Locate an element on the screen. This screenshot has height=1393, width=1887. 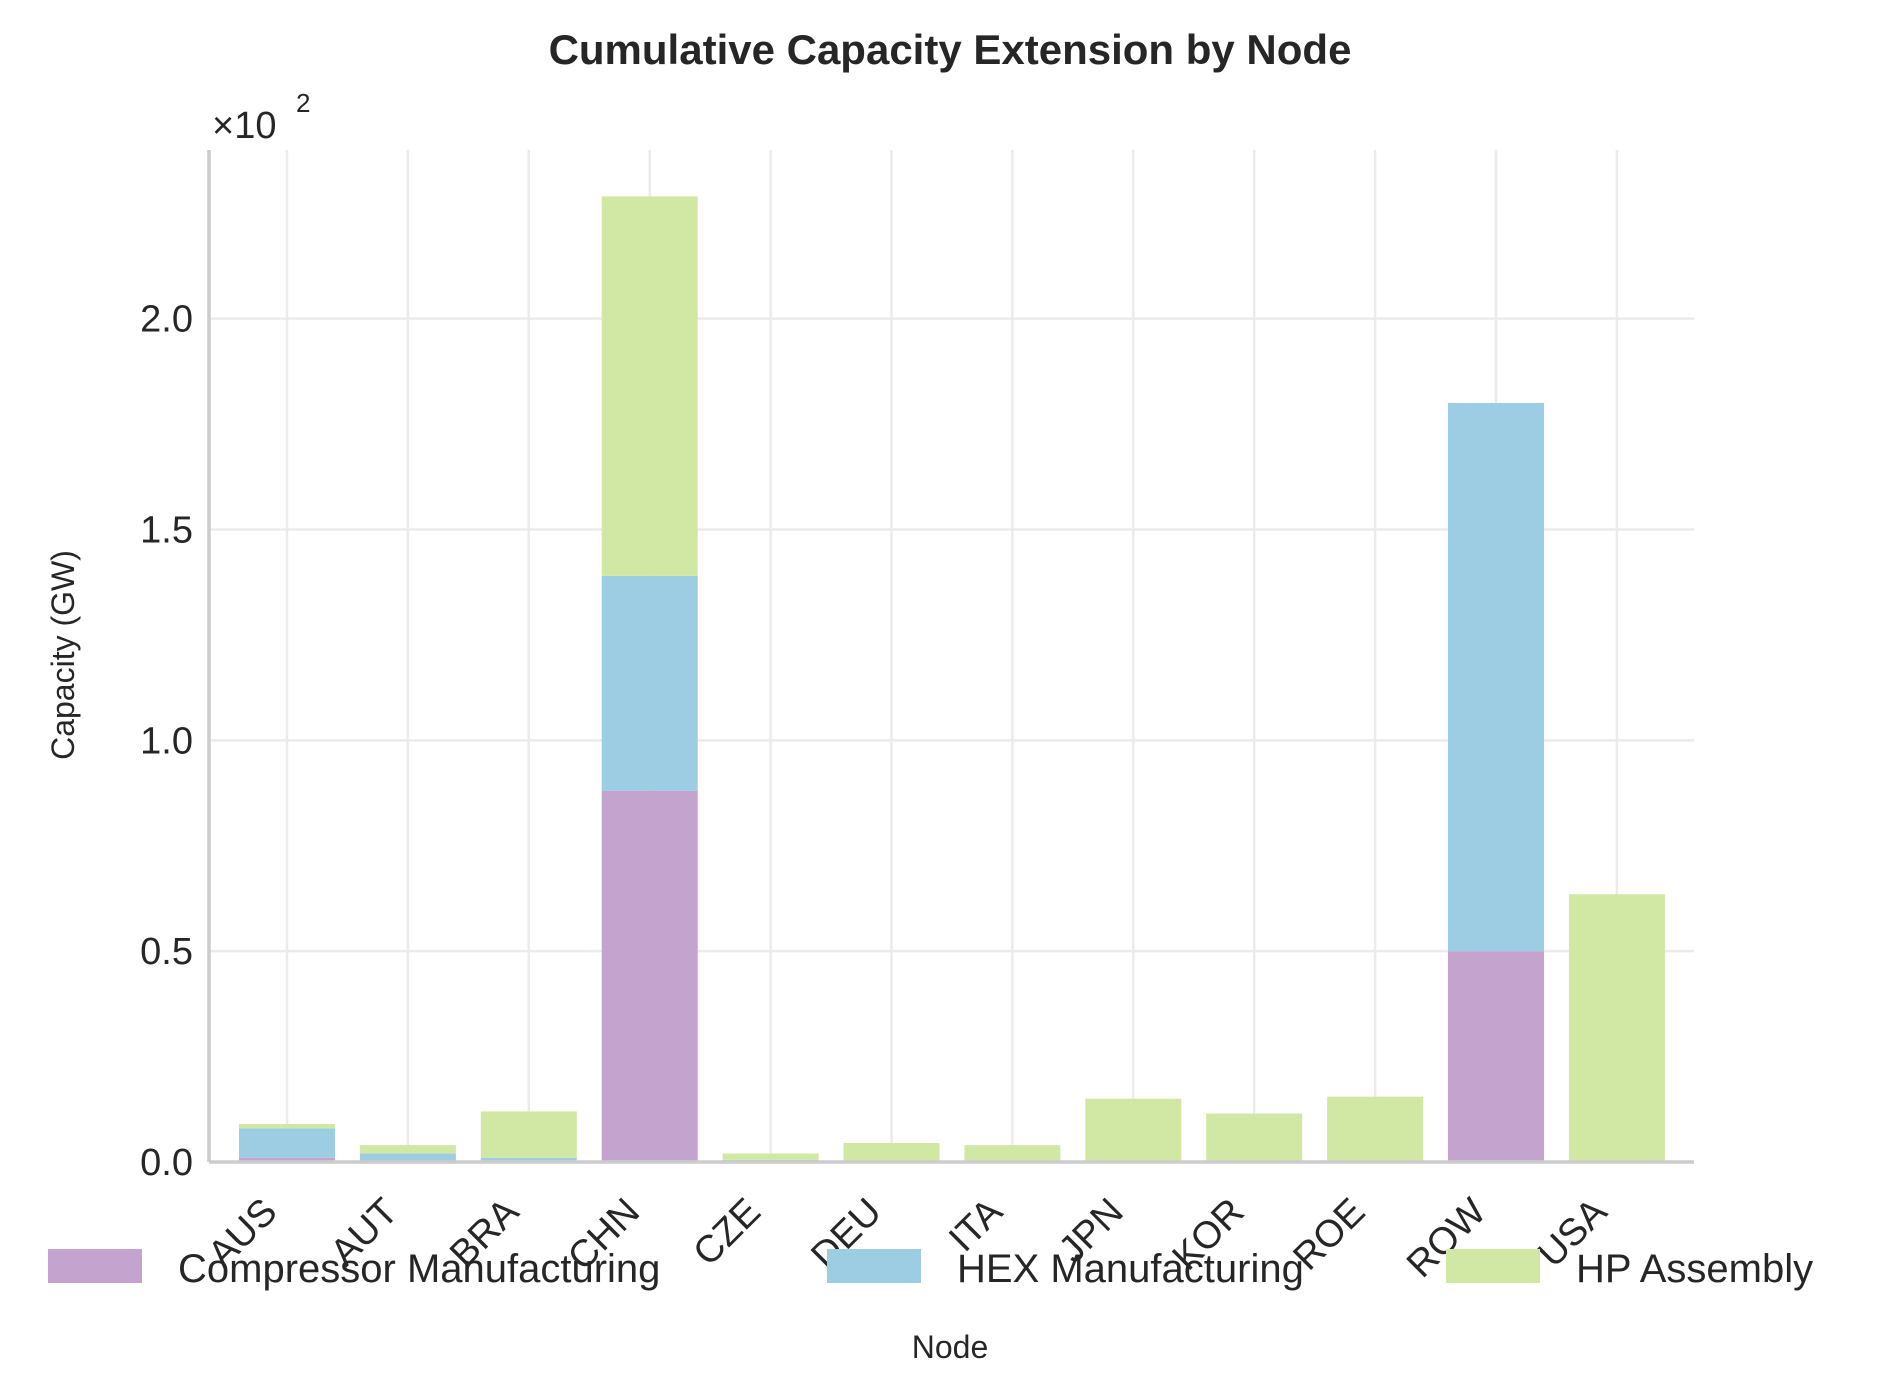
bar-hp-assembly-chn is located at coordinates (649, 386).